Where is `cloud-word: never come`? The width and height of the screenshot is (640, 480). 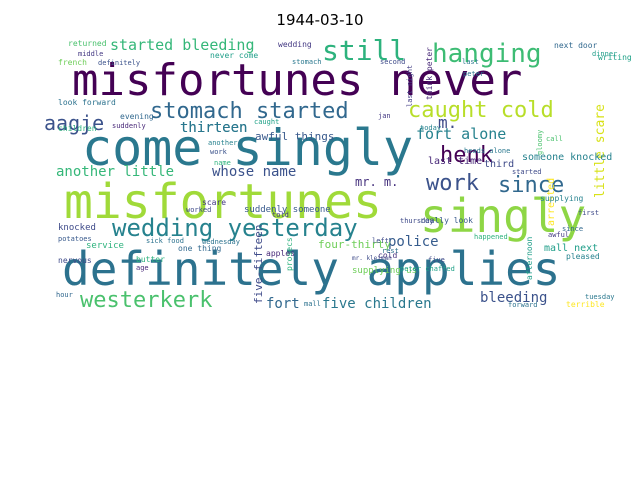 cloud-word: never come is located at coordinates (234, 55).